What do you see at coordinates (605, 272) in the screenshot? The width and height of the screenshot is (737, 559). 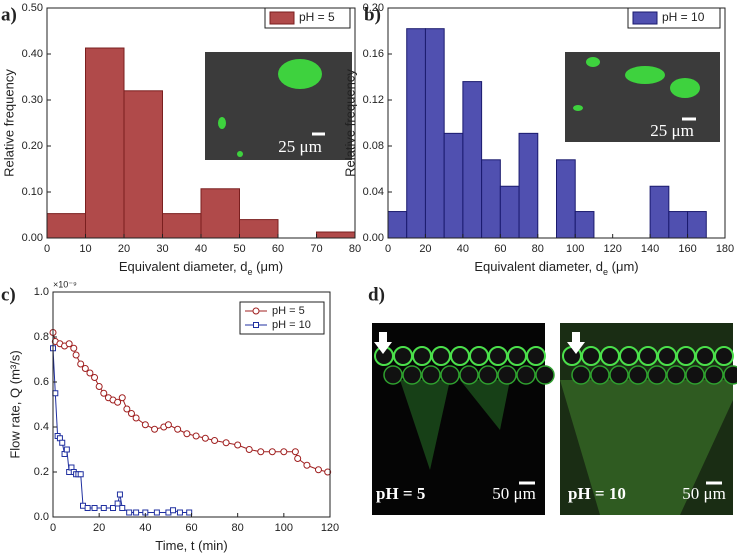 I see `x-label-part: e` at bounding box center [605, 272].